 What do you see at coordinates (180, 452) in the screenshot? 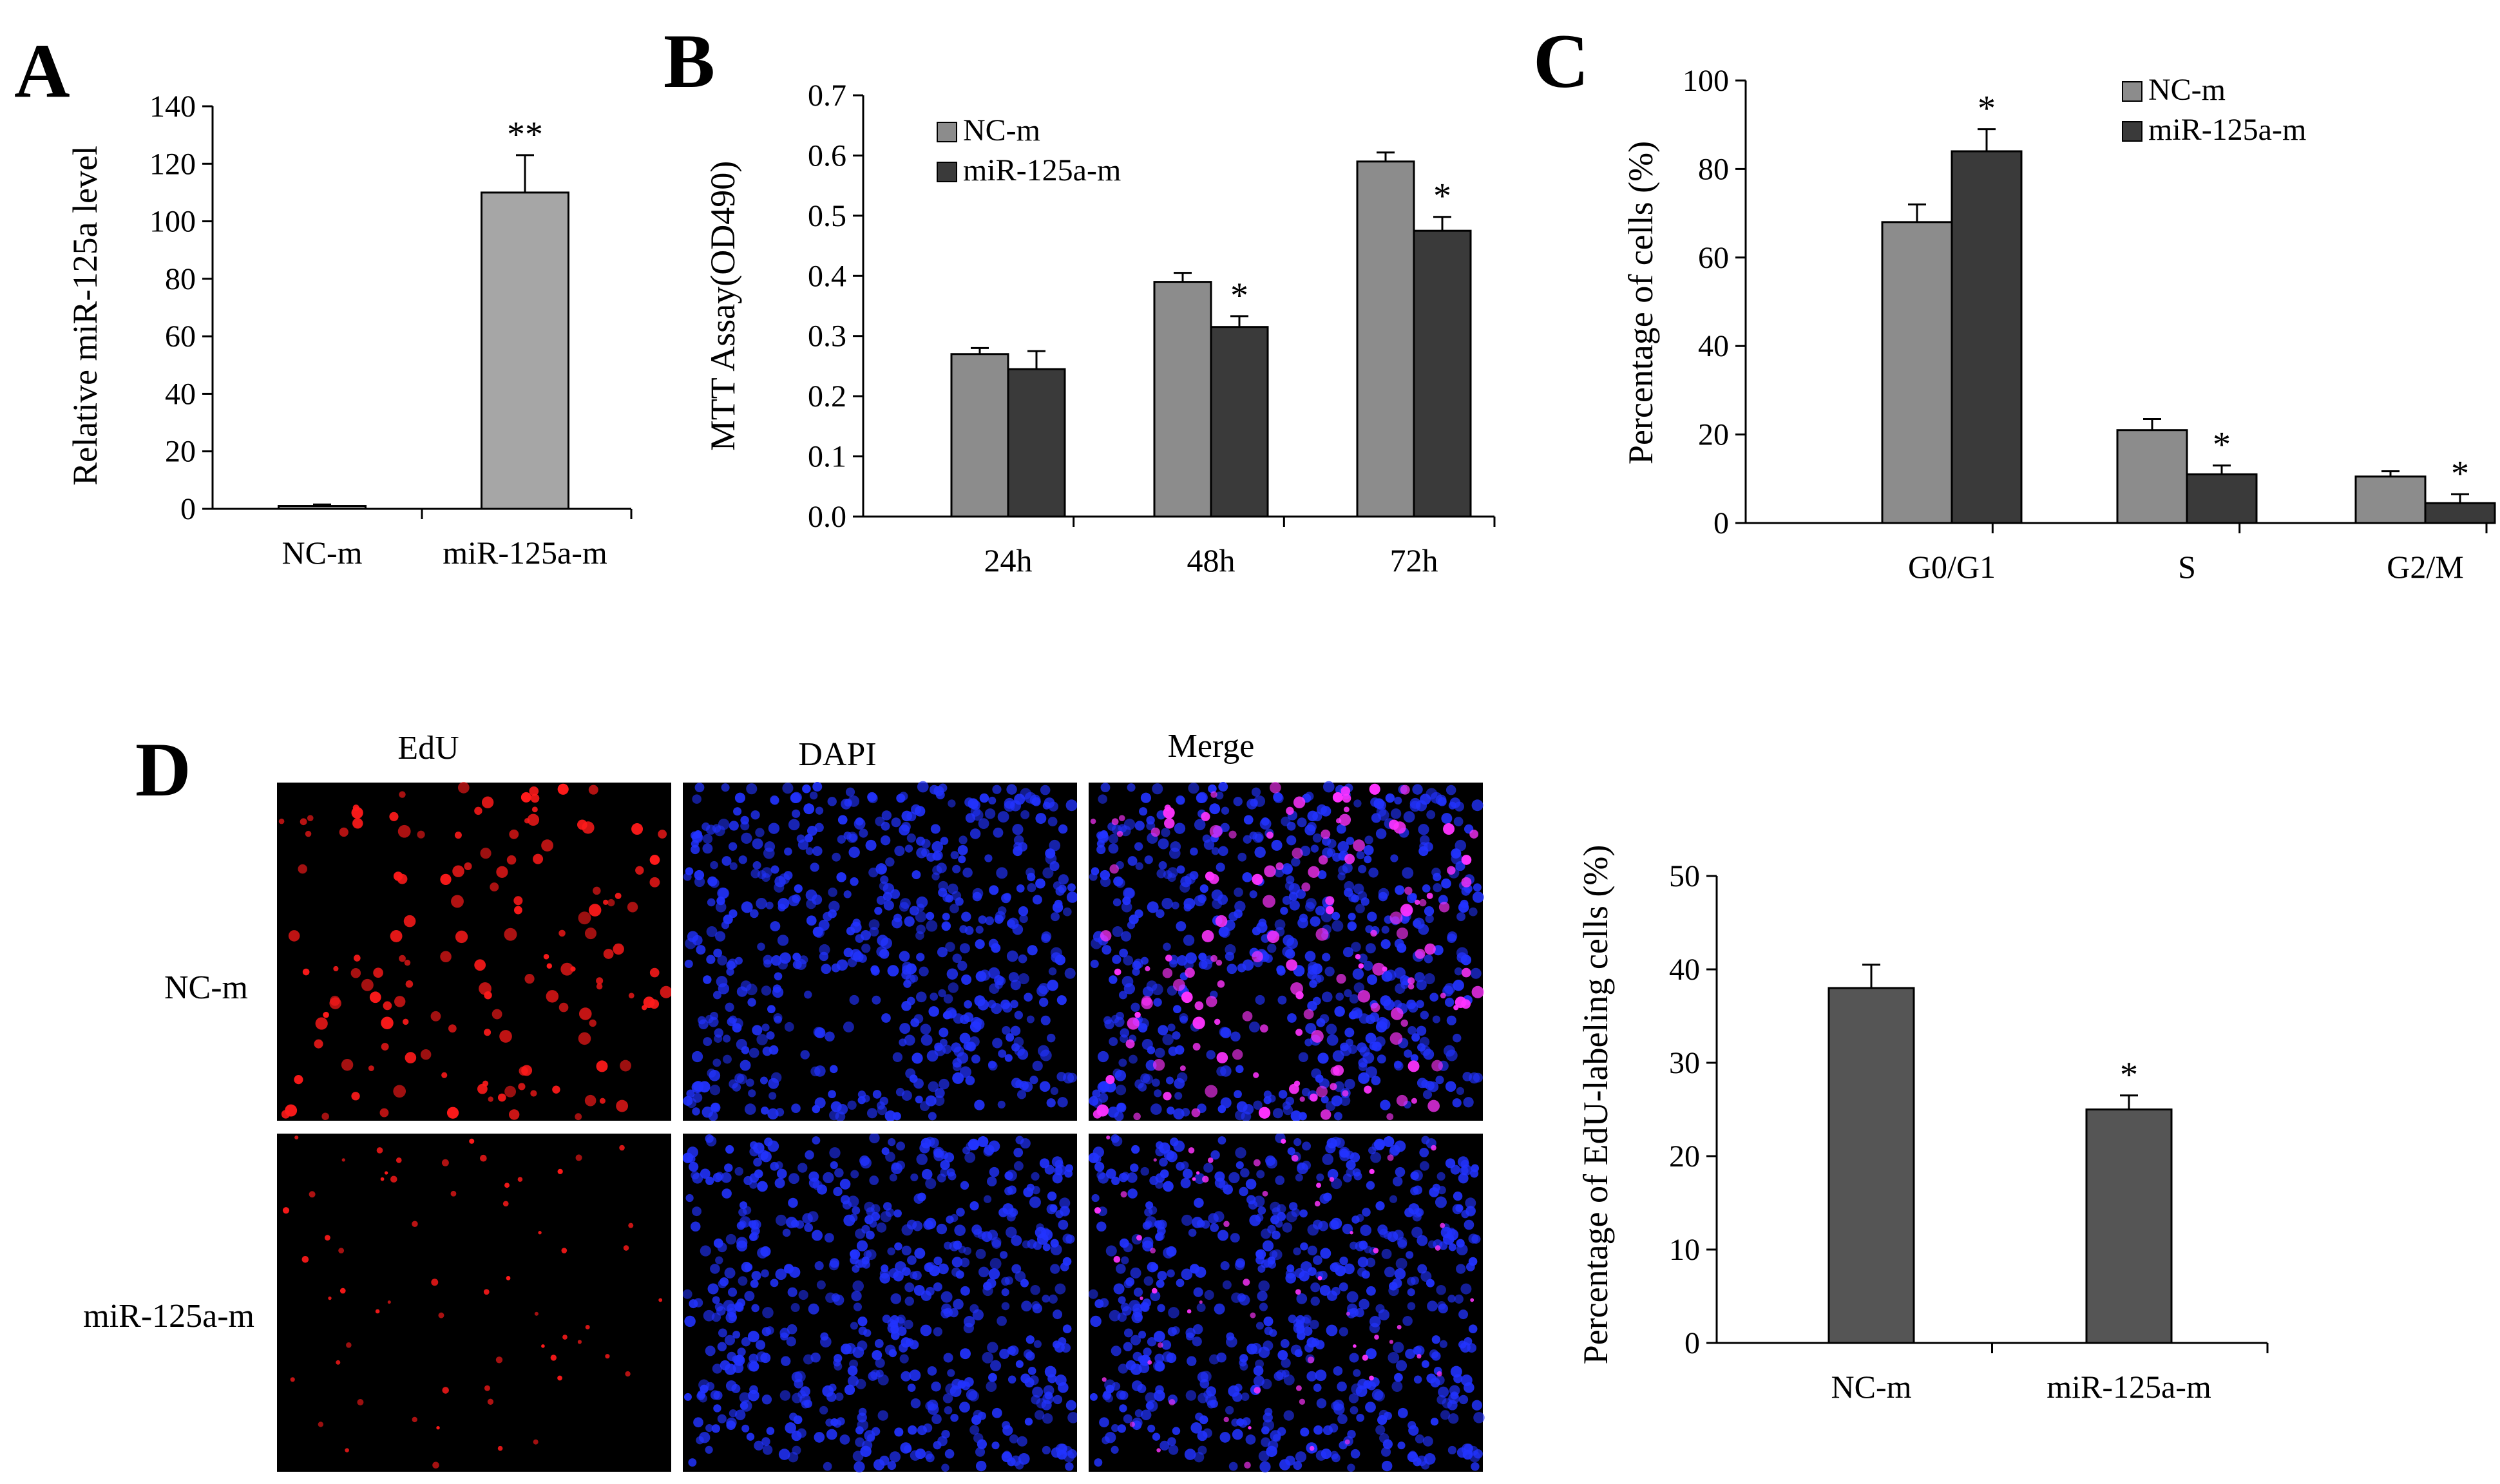
I see `chart-a-ytick-label: 20` at bounding box center [180, 452].